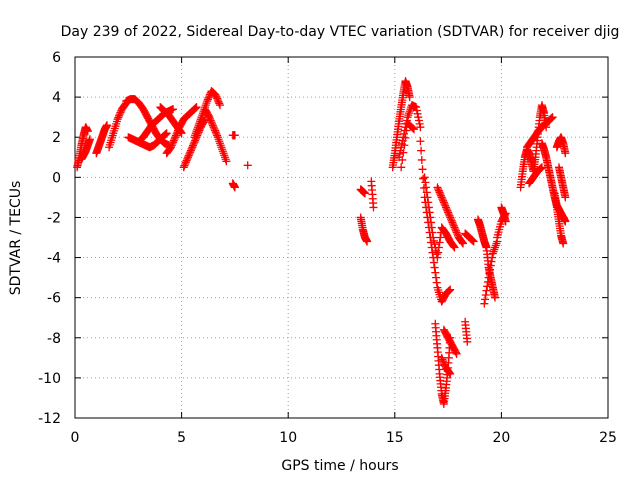  What do you see at coordinates (339, 466) in the screenshot?
I see `x-axis-label: GPS time / hours` at bounding box center [339, 466].